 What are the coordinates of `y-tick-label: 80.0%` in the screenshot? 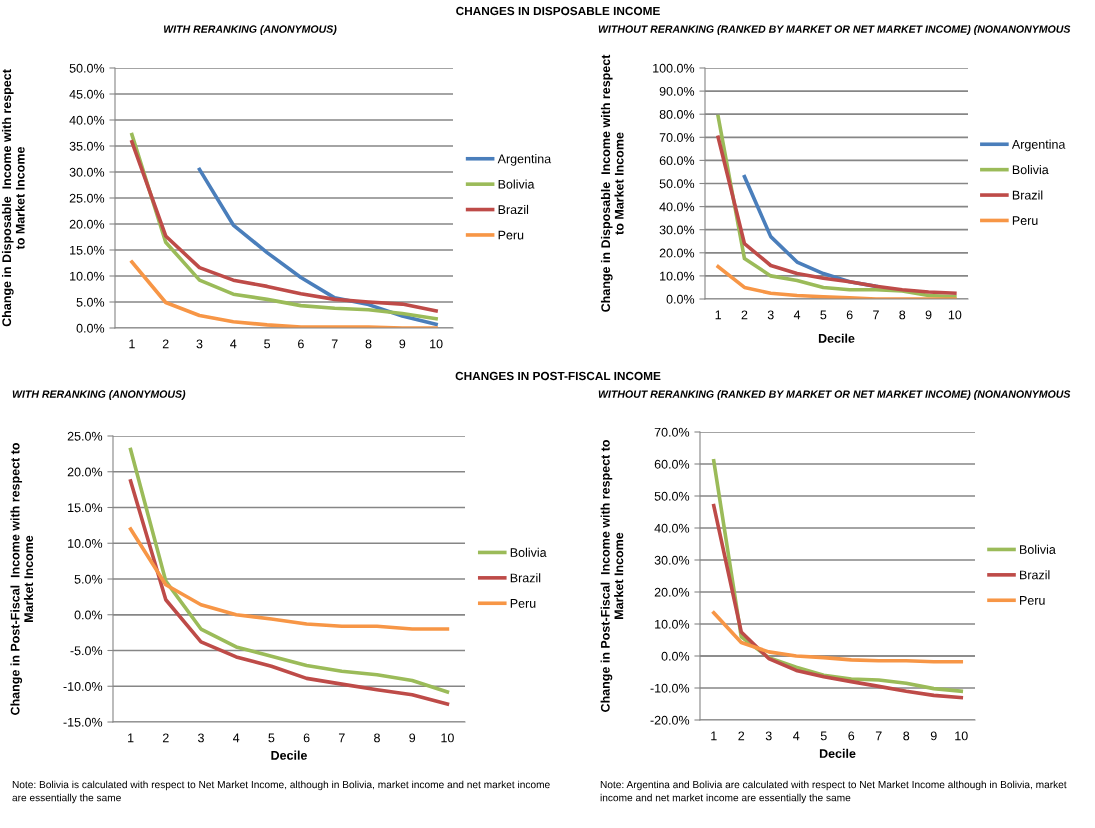 It's located at (677, 114).